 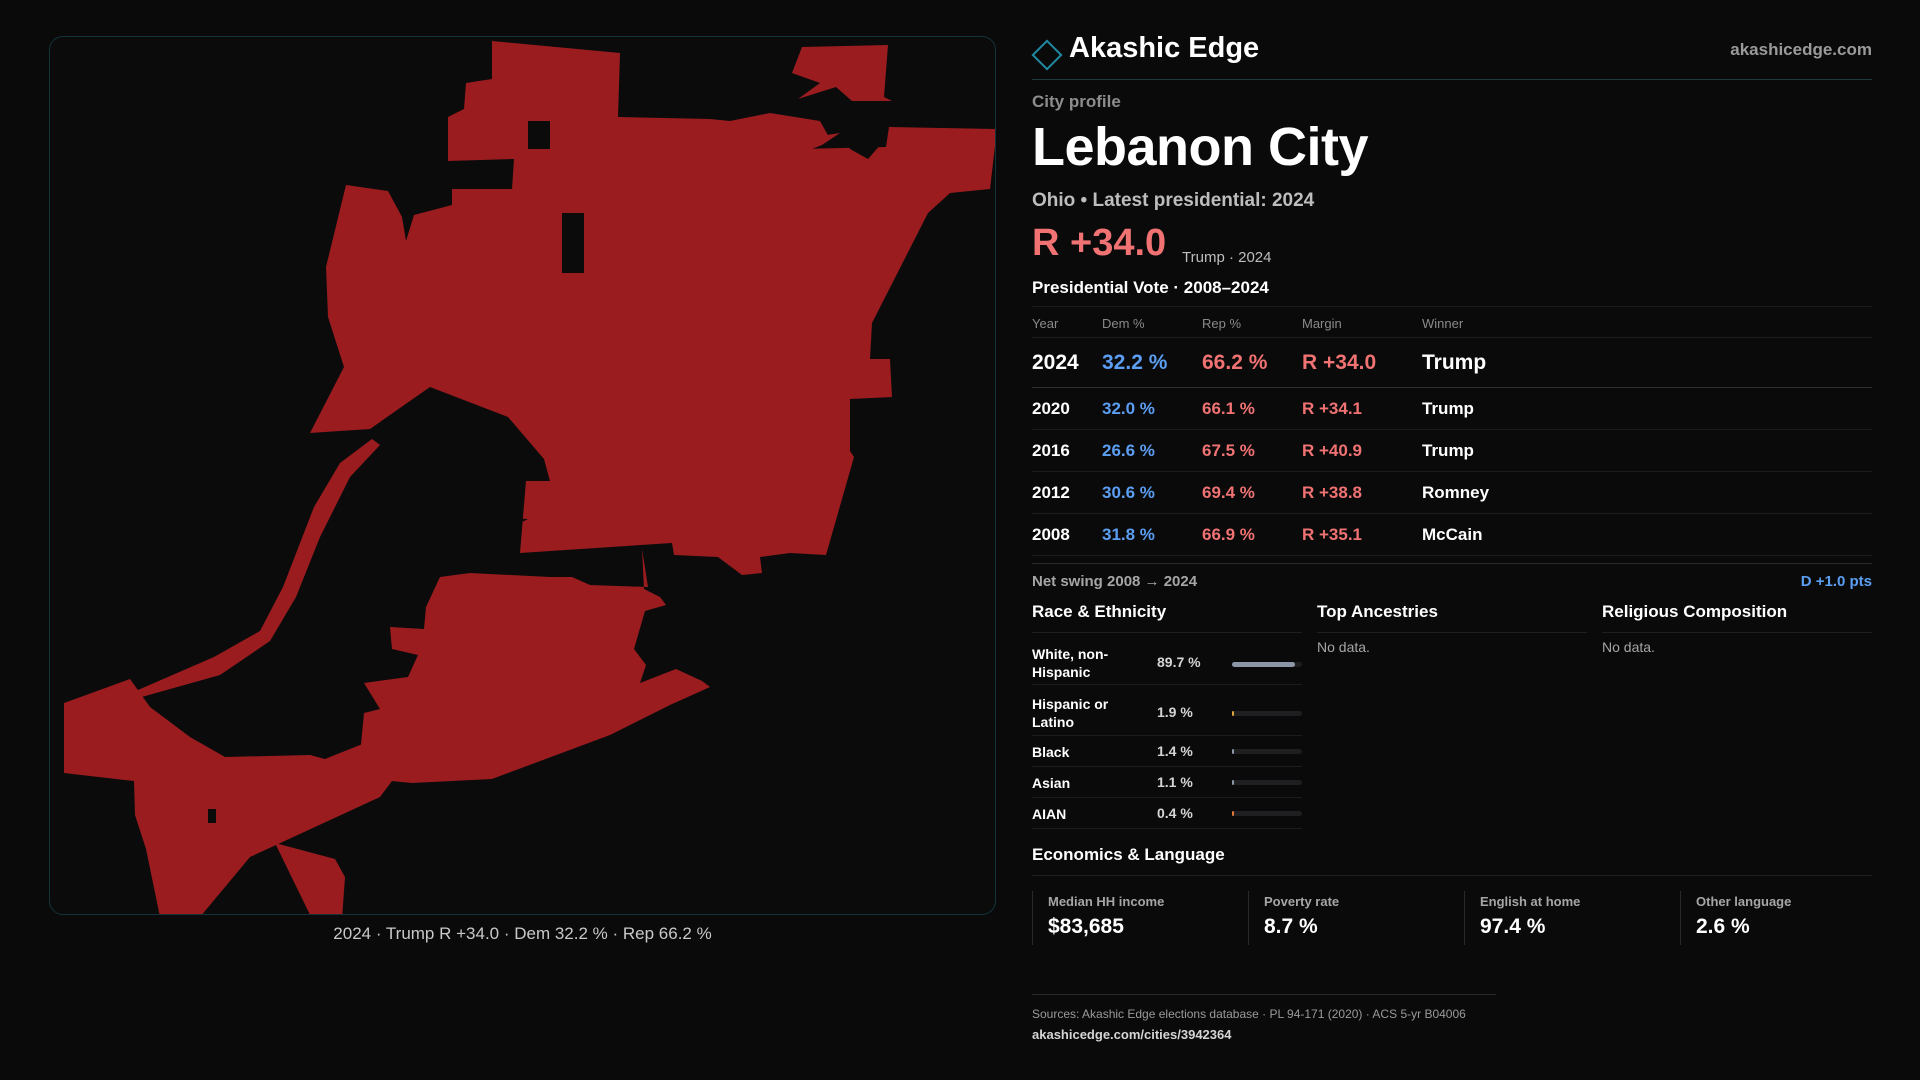 I want to click on presidential-section-title: Presidential Vote · 2008–2024, so click(x=1150, y=287).